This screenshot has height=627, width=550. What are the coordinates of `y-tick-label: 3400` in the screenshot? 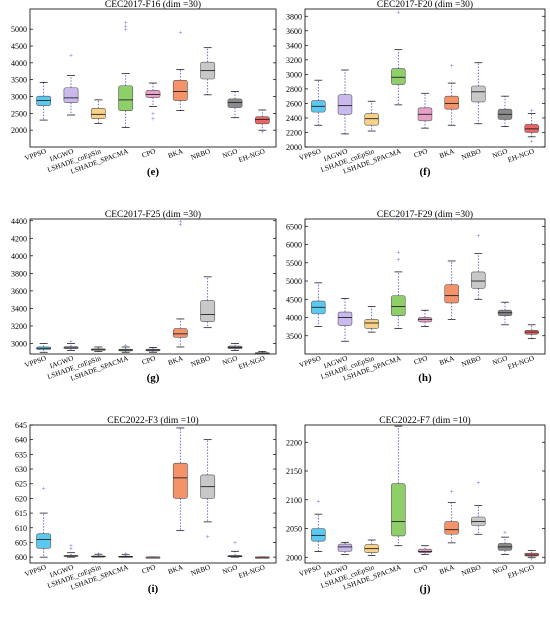 It's located at (294, 45).